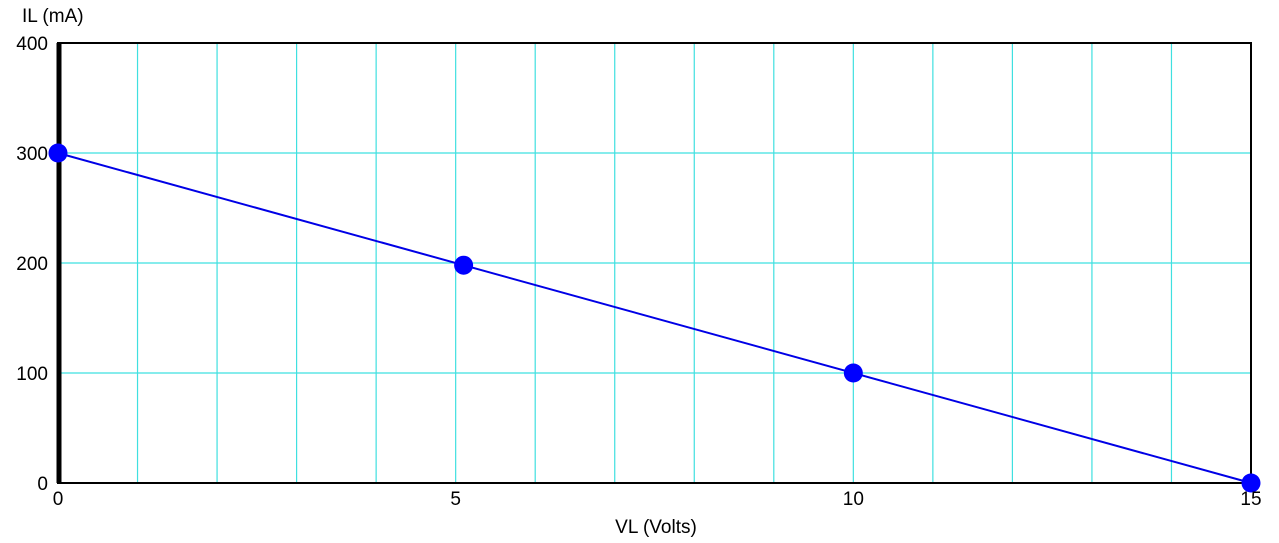 This screenshot has height=543, width=1279. Describe the element at coordinates (455, 499) in the screenshot. I see `x-tick-label: 5` at that location.